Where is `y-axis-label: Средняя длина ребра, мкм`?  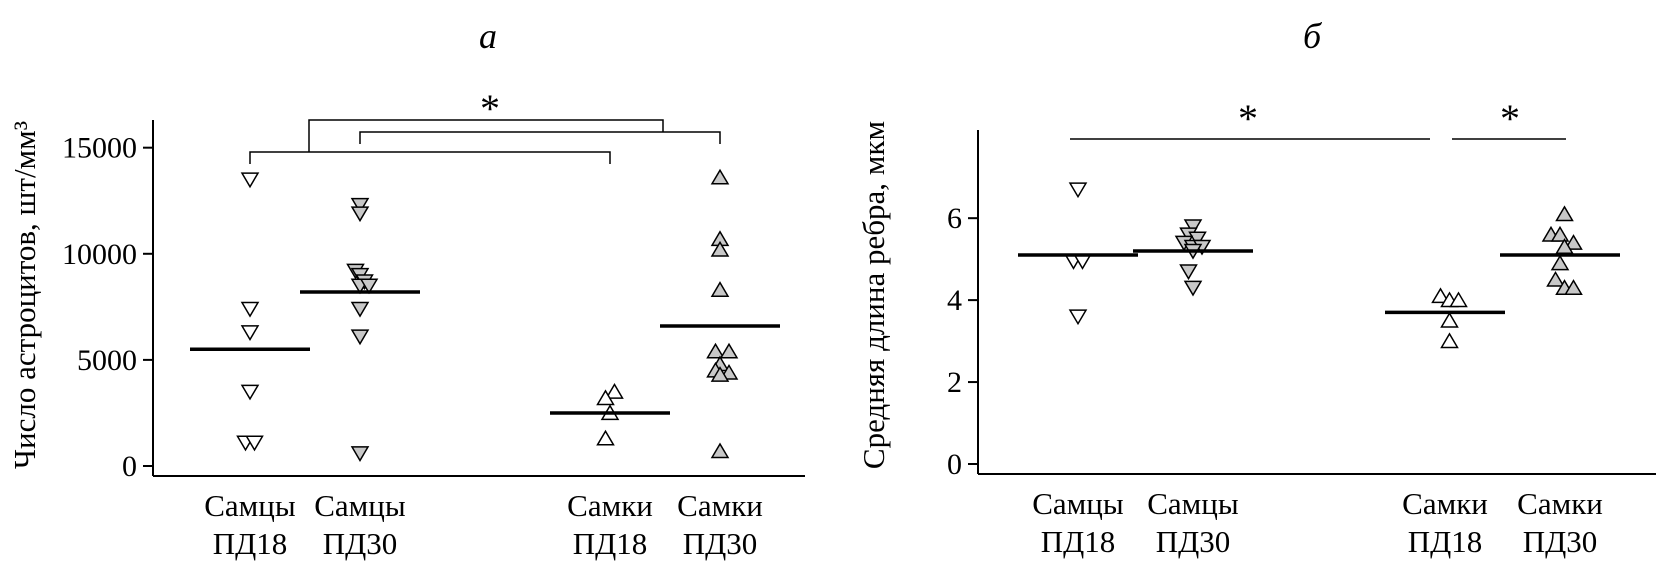 y-axis-label: Средняя длина ребра, мкм is located at coordinates (873, 295).